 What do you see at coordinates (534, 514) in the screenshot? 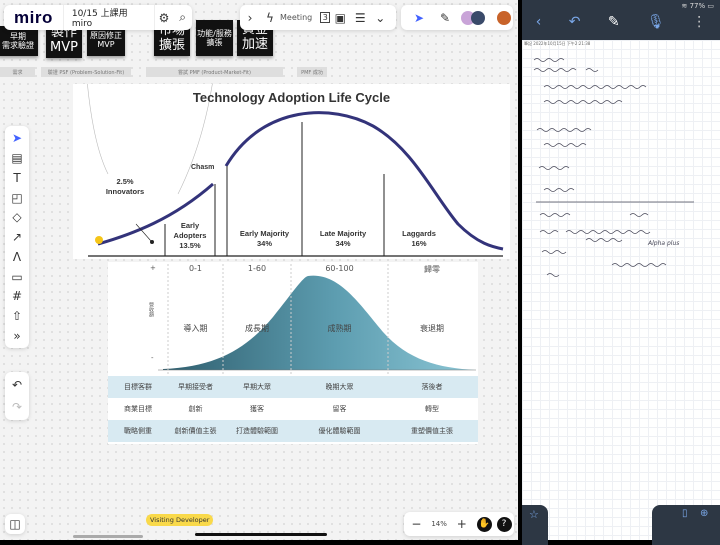
I see `star-icon: ☆` at bounding box center [534, 514].